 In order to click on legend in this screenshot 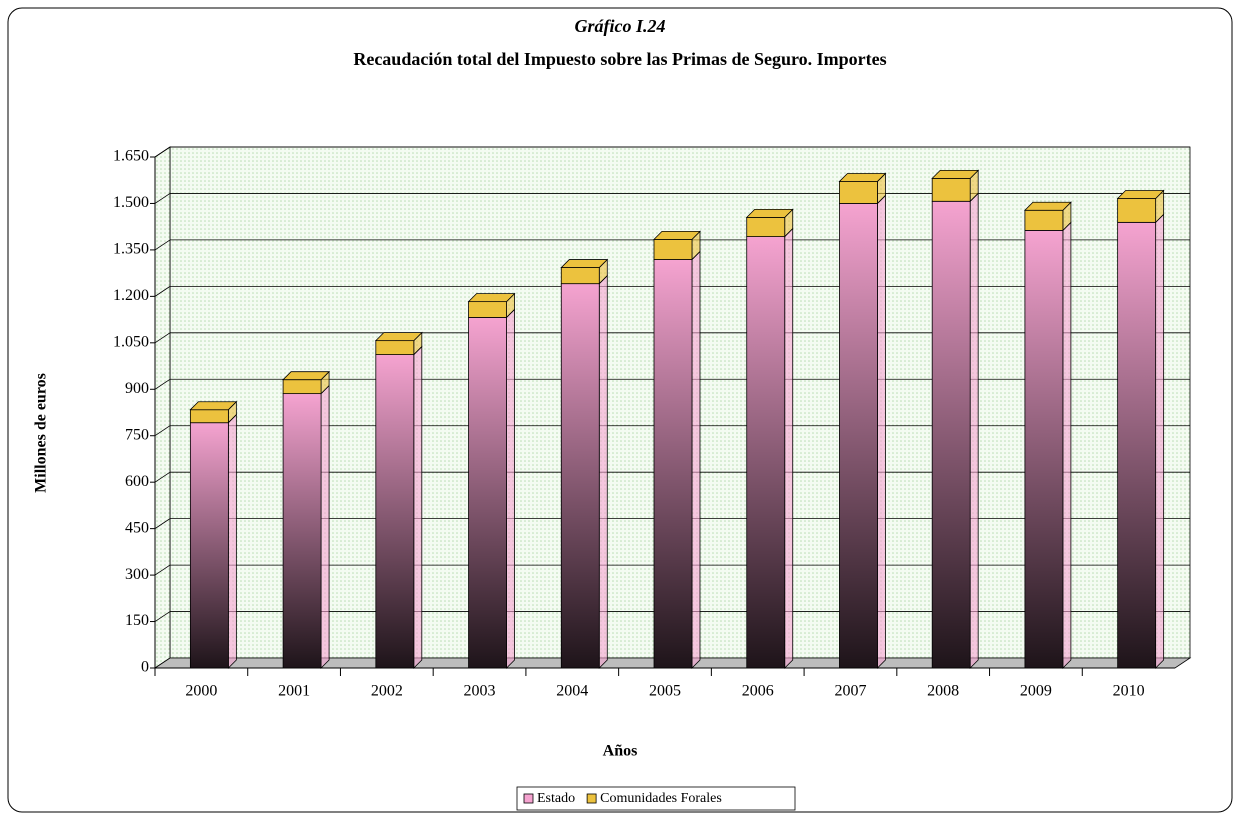, I will do `click(656, 798)`.